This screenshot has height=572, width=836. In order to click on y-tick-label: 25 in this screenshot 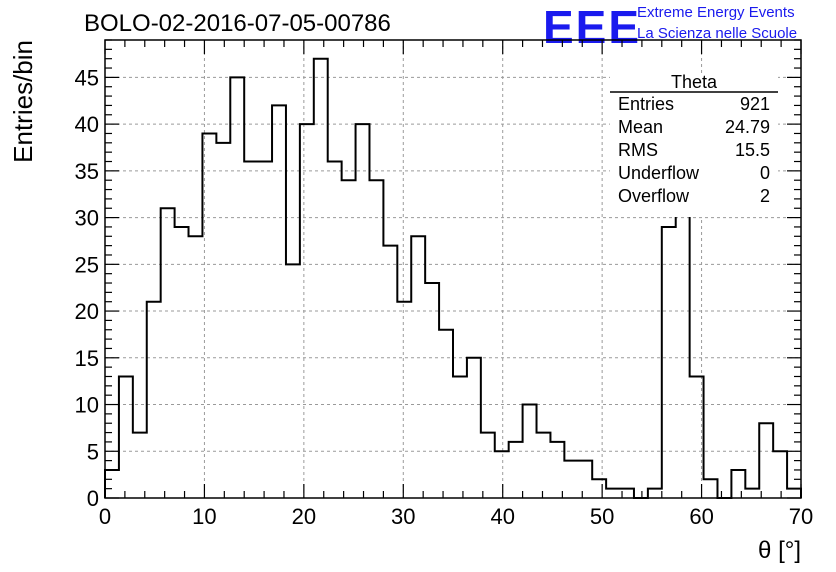, I will do `click(87, 264)`.